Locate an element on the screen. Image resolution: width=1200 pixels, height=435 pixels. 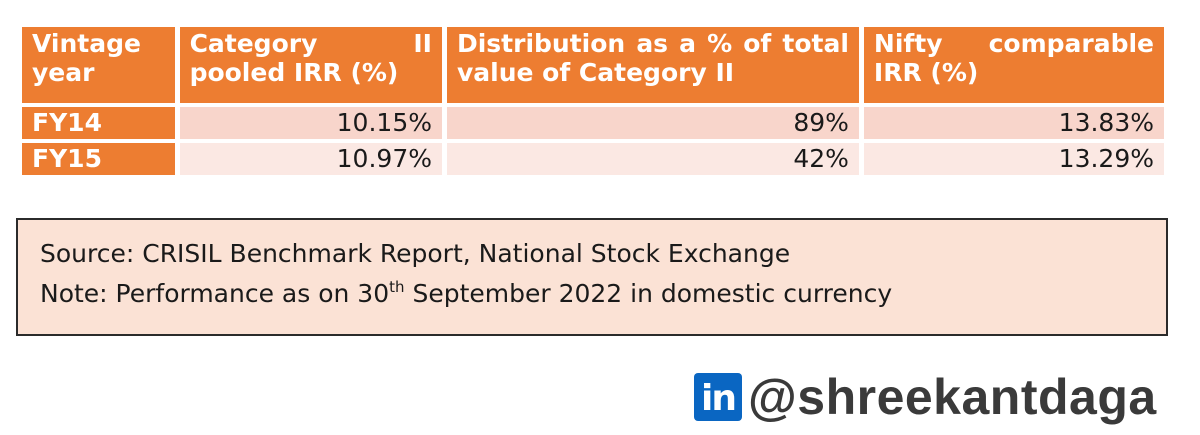
cell-pooled-irr: 10.15% is located at coordinates (310, 123).